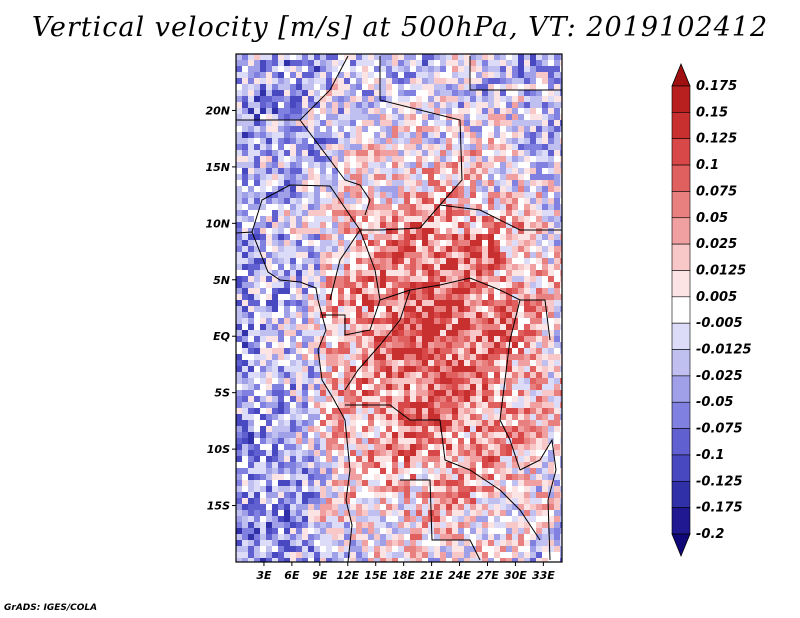  Describe the element at coordinates (716, 86) in the screenshot. I see `colorbar-label: 0.175` at that location.